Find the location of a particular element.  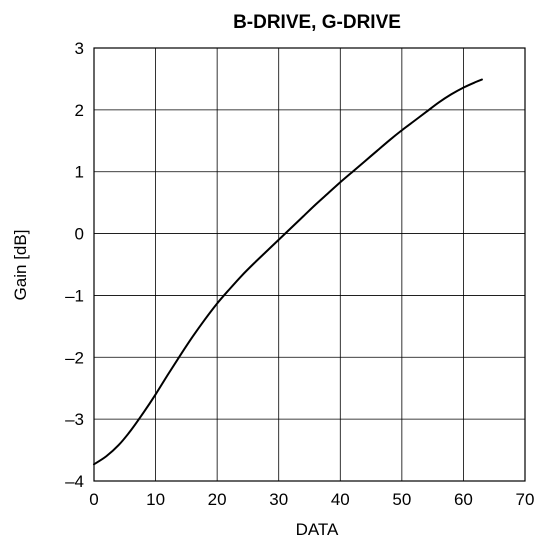

y-axis-ticks: –4 –3 –2 –1 0 1 2 3 is located at coordinates (74, 265).